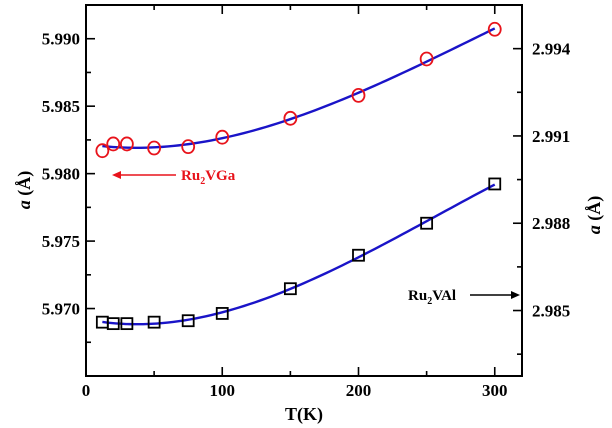 This screenshot has height=428, width=612. What do you see at coordinates (223, 390) in the screenshot?
I see `x-tick-label: 100` at bounding box center [223, 390].